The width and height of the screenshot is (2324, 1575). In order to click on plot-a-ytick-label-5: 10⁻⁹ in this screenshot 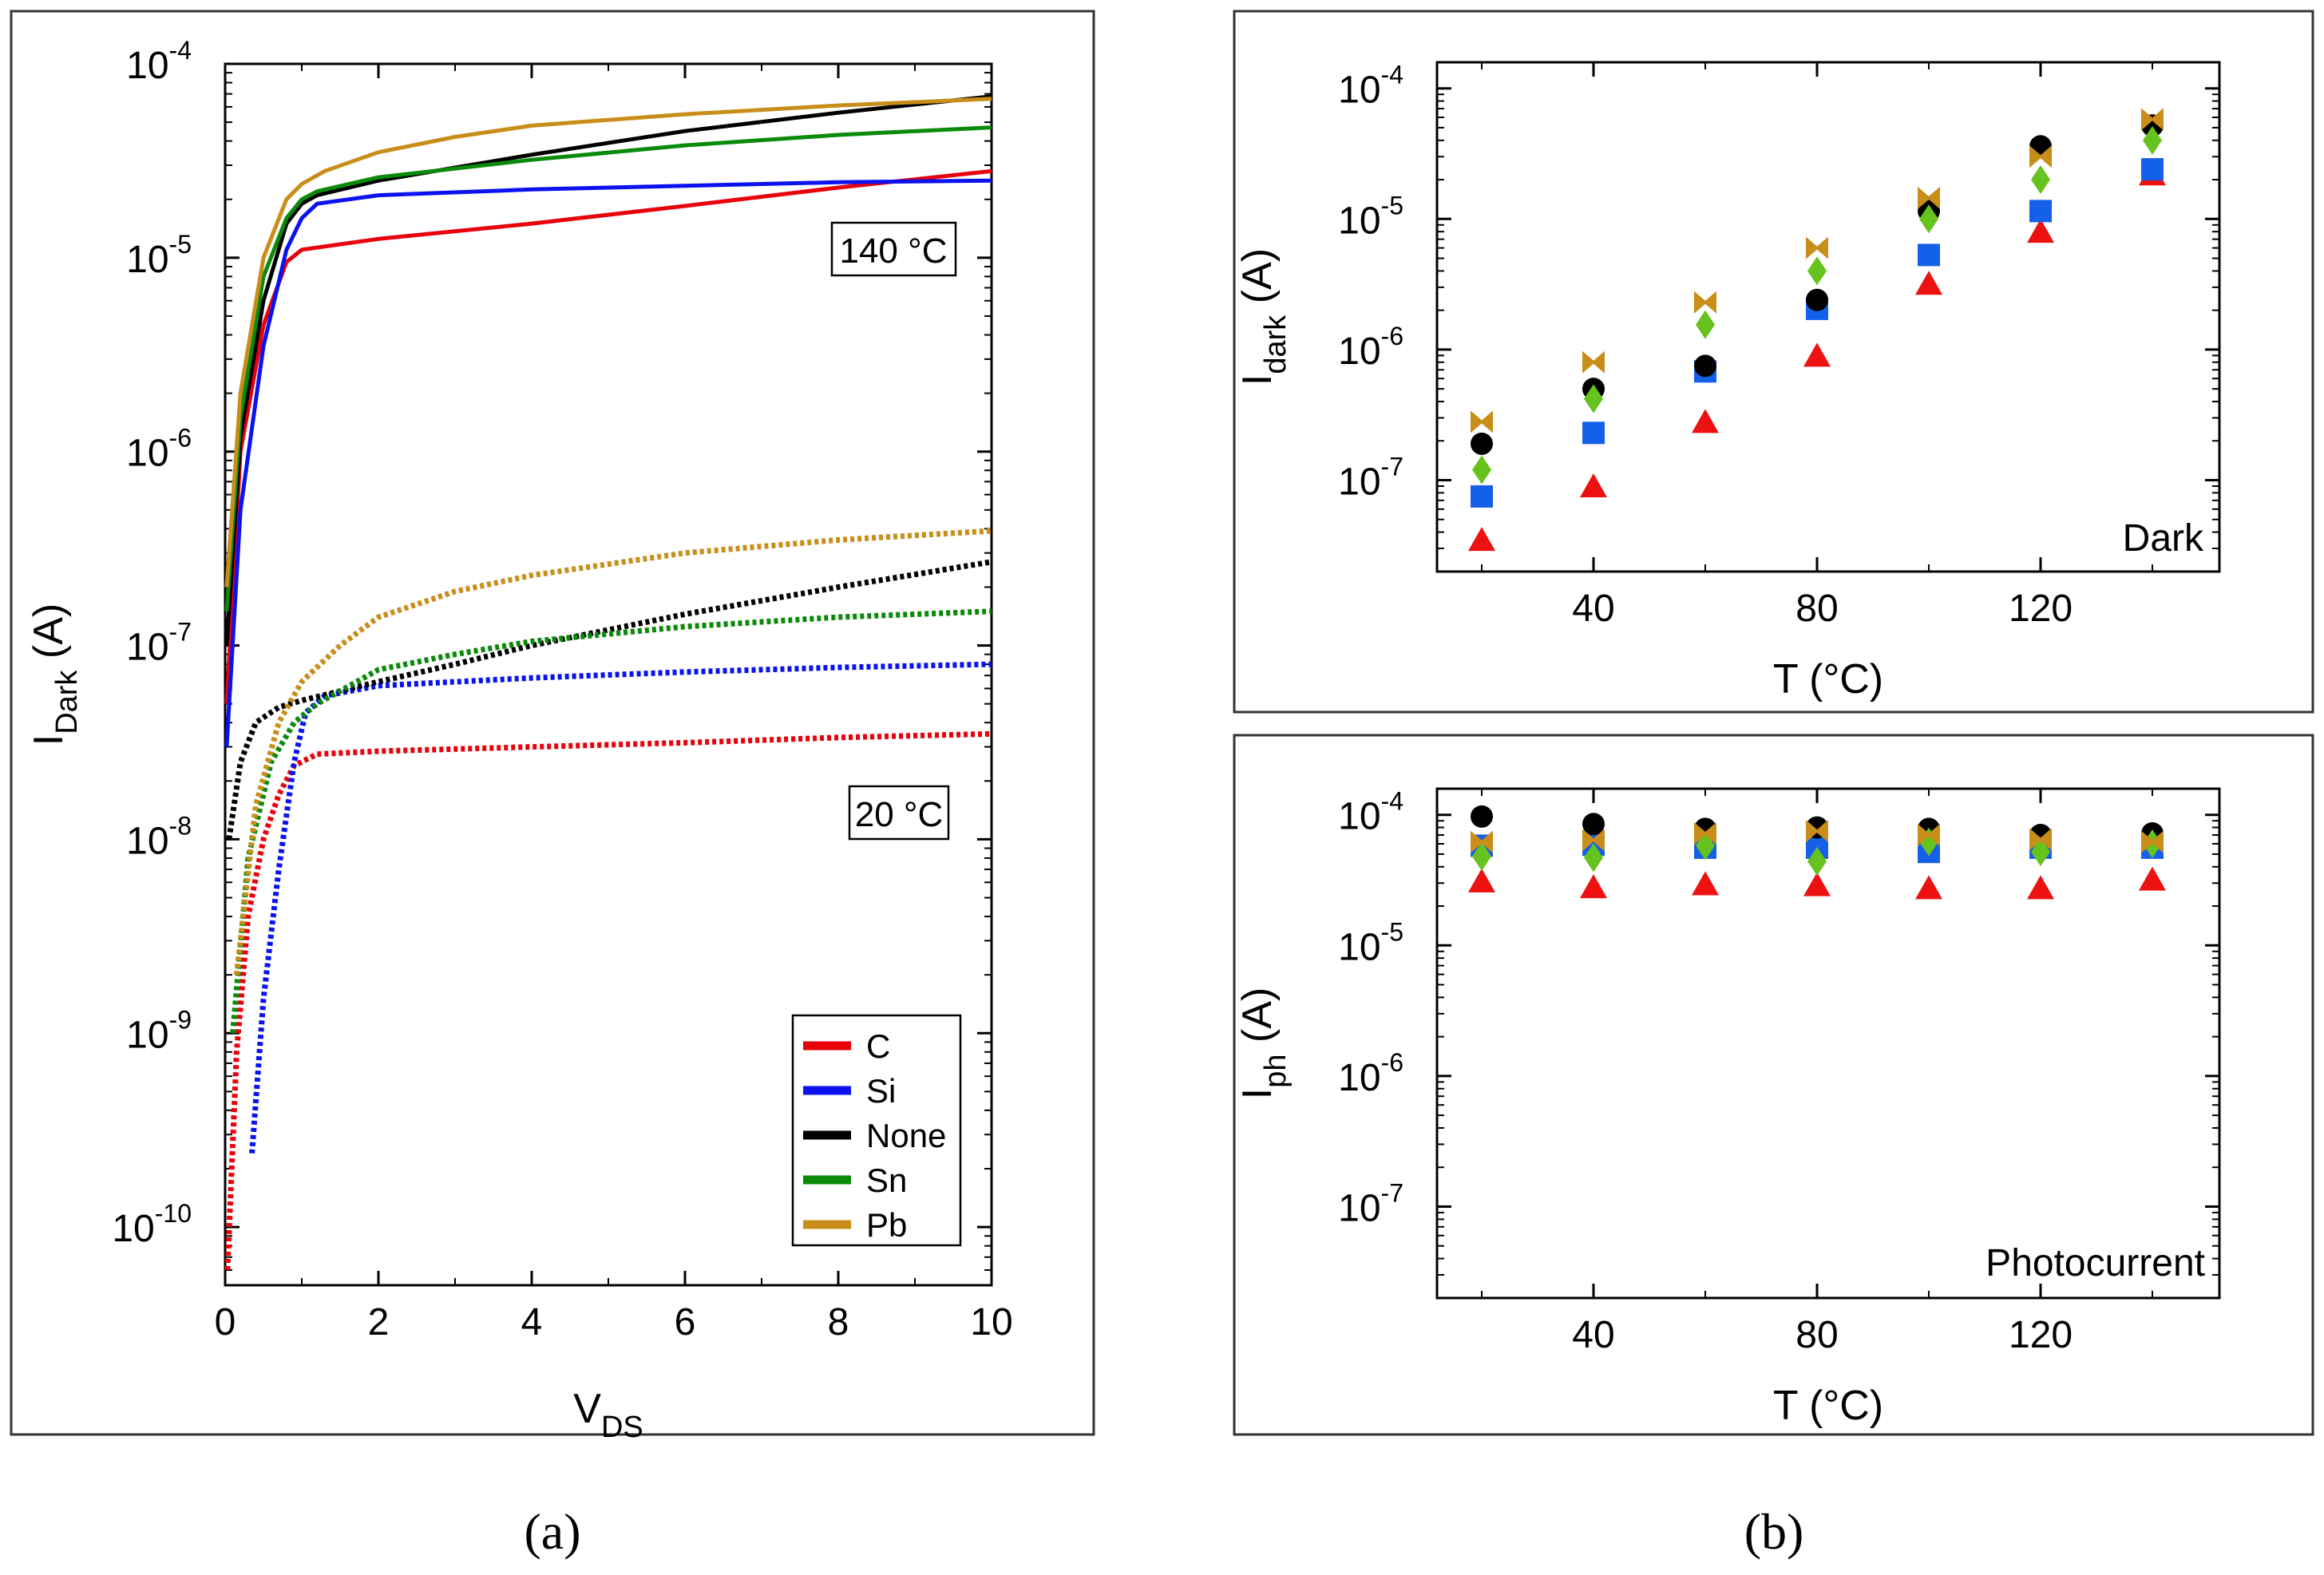, I will do `click(159, 1030)`.